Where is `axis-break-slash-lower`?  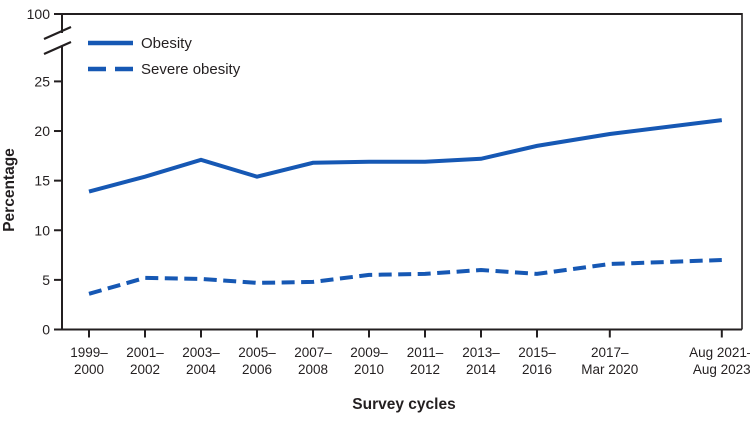 axis-break-slash-lower is located at coordinates (57, 48).